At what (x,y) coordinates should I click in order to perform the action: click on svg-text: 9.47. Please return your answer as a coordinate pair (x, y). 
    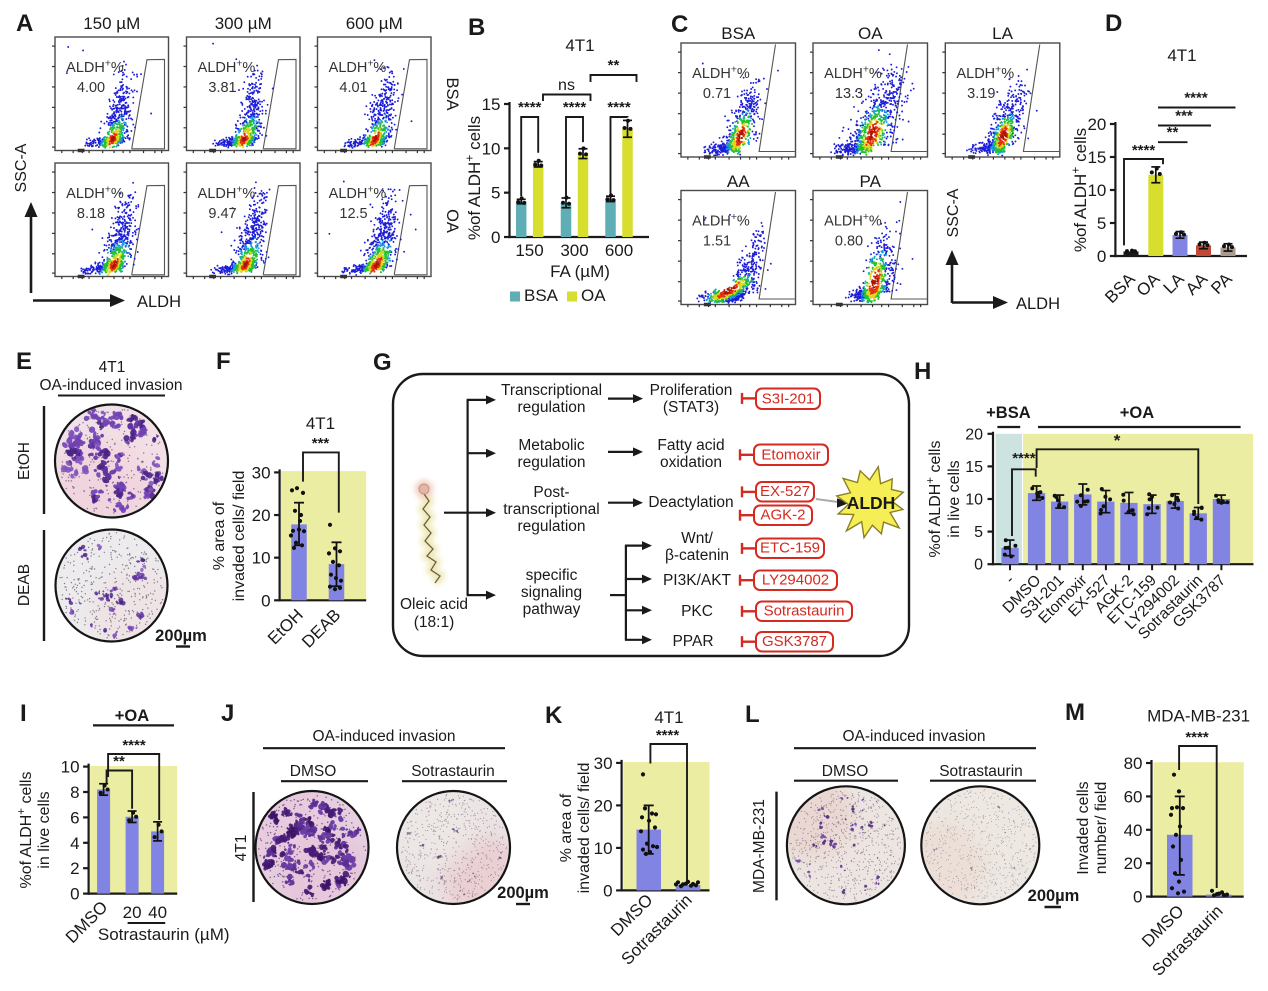
    Looking at the image, I should click on (222, 214).